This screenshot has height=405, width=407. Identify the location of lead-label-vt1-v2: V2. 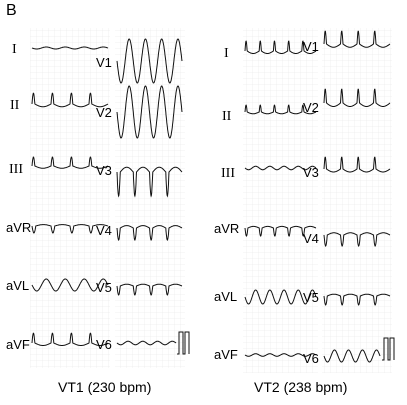
(104, 112).